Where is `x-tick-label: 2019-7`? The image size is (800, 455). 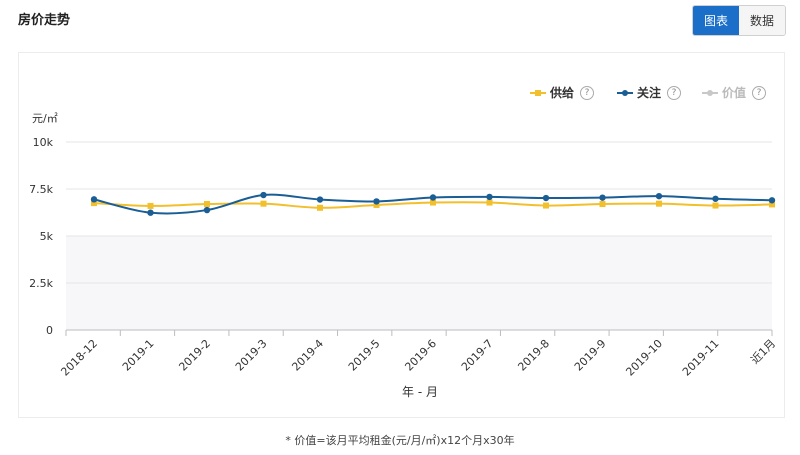
x-tick-label: 2019-7 is located at coordinates (477, 355).